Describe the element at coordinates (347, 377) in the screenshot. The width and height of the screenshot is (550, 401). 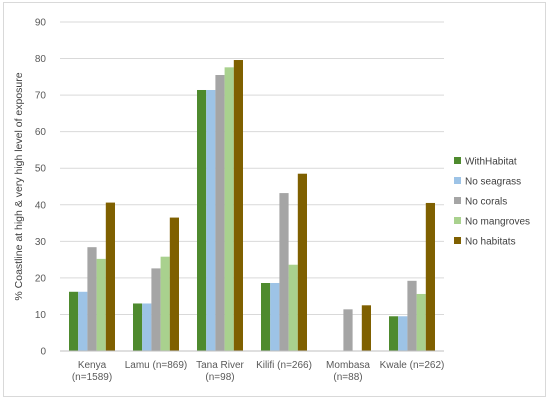
I see `x-tick-label: (n=88)` at that location.